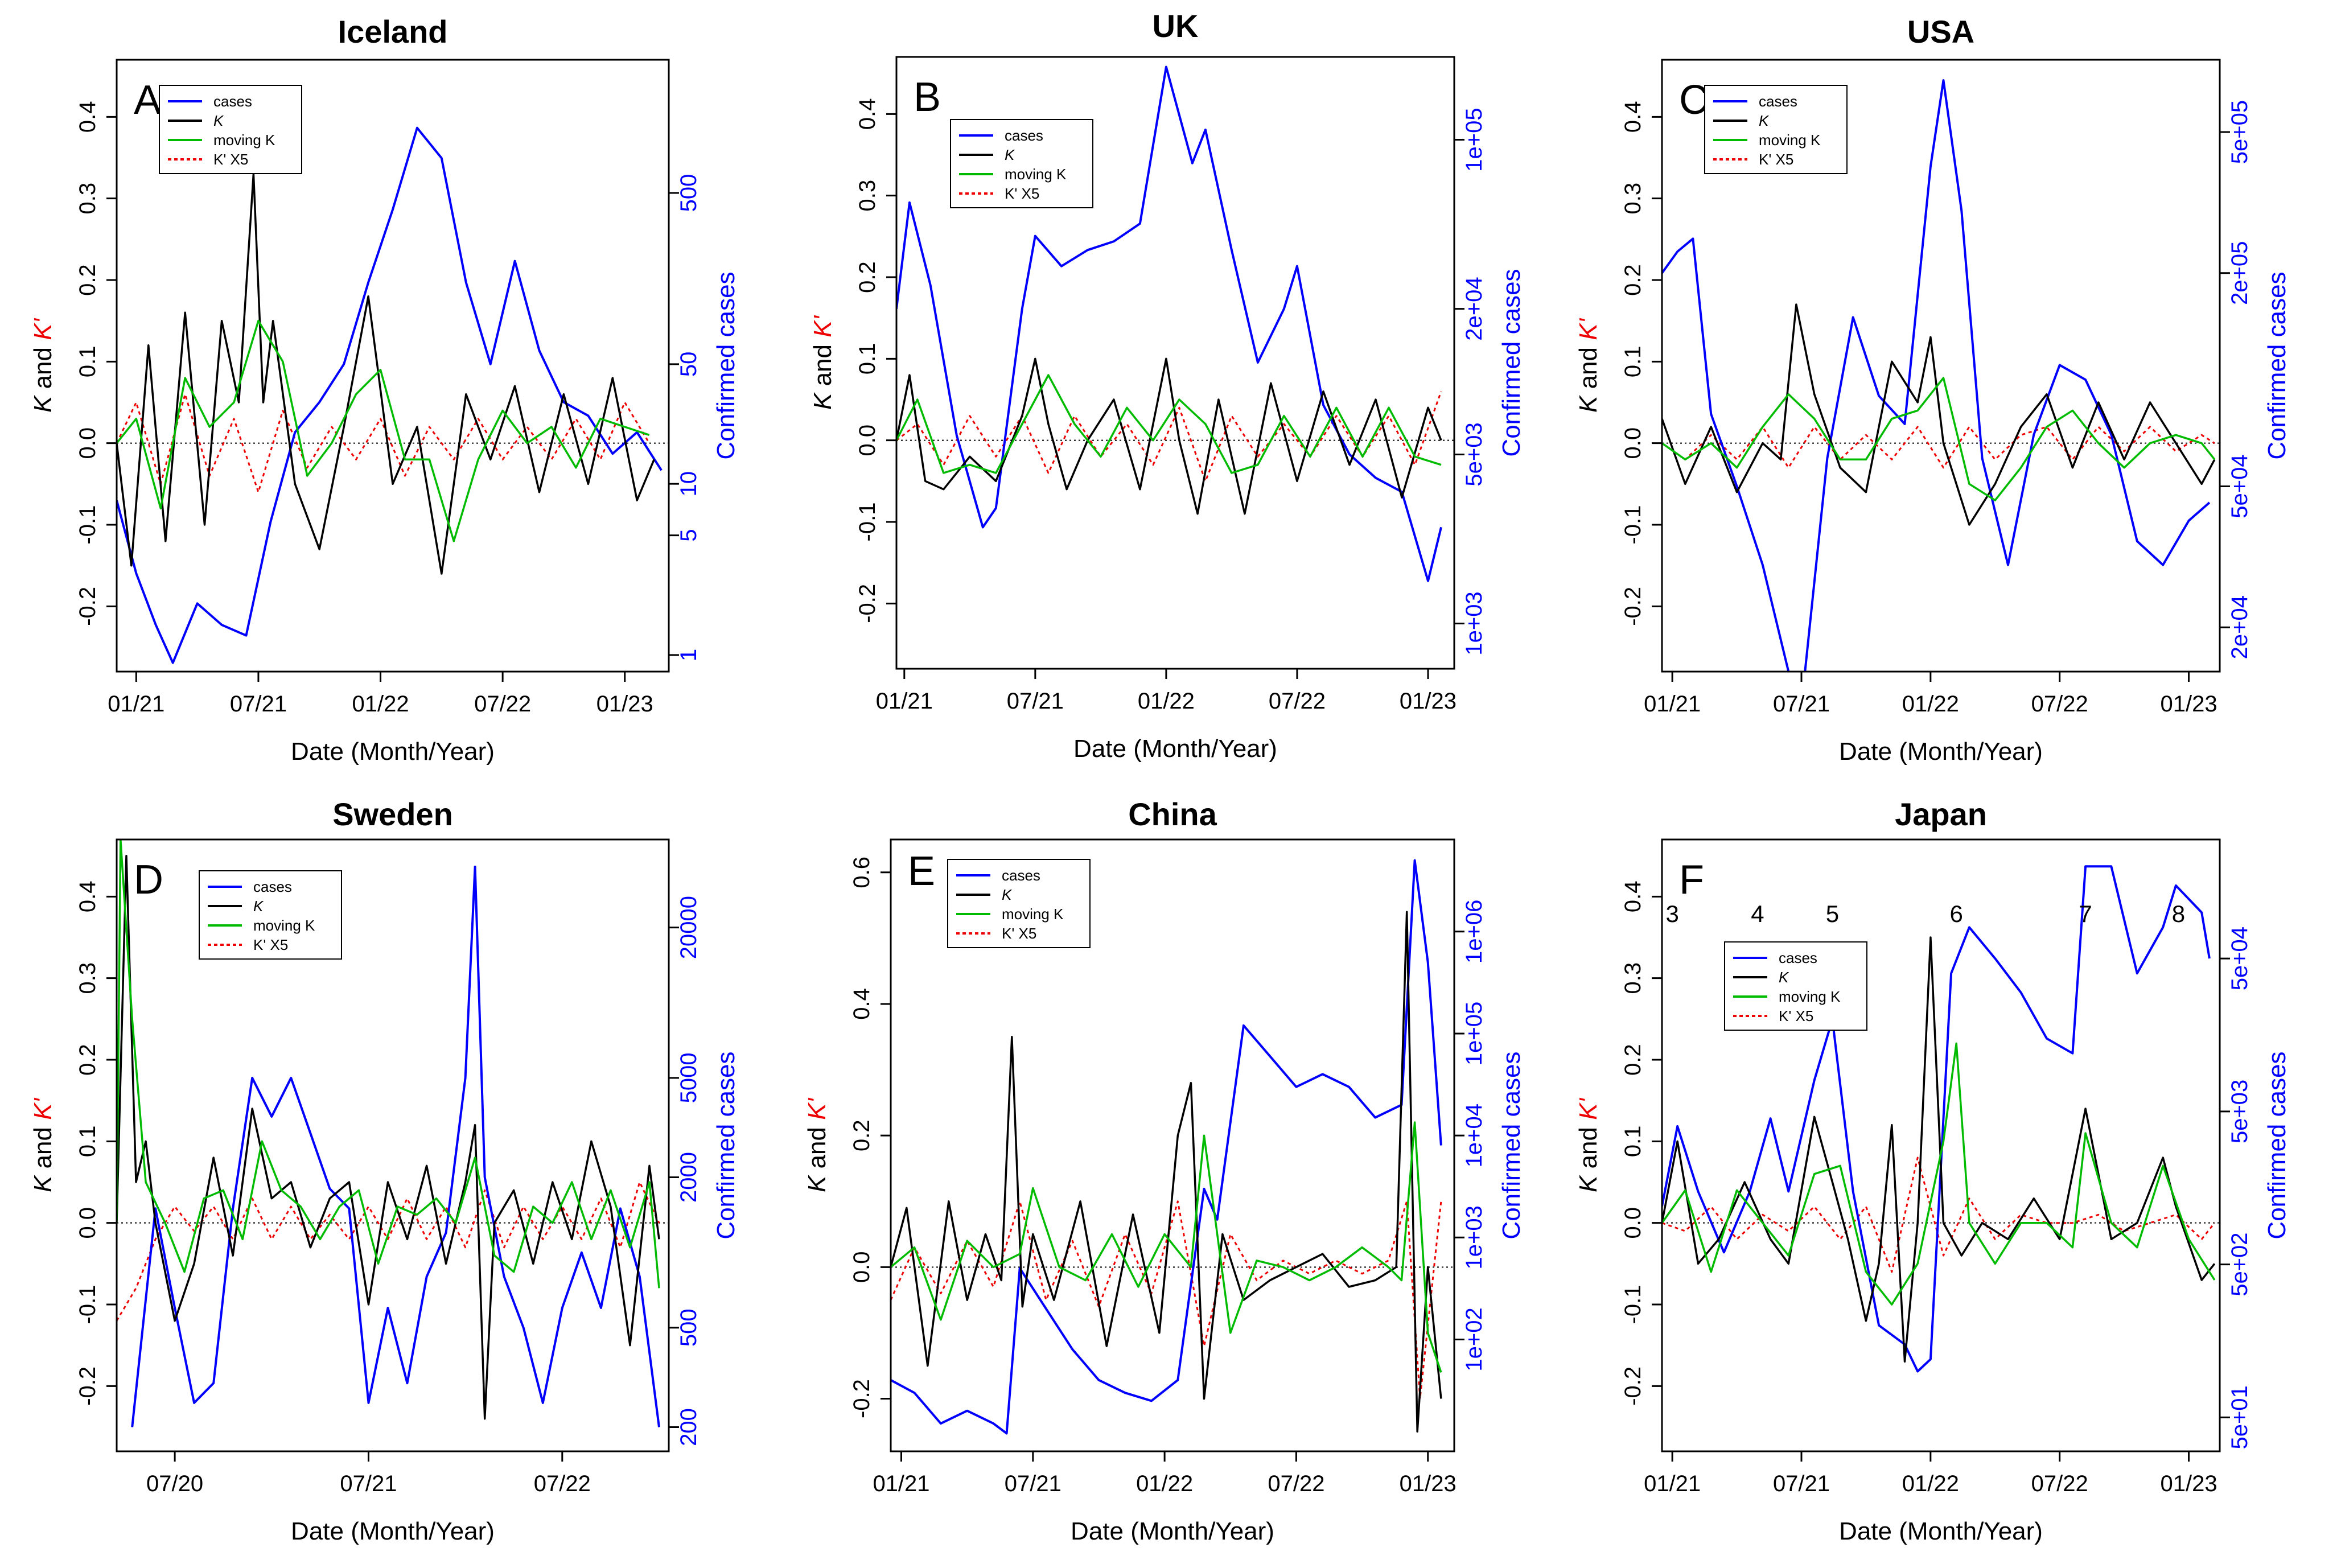 The width and height of the screenshot is (2341, 1568). I want to click on right-tick-label: 5e+04, so click(2239, 486).